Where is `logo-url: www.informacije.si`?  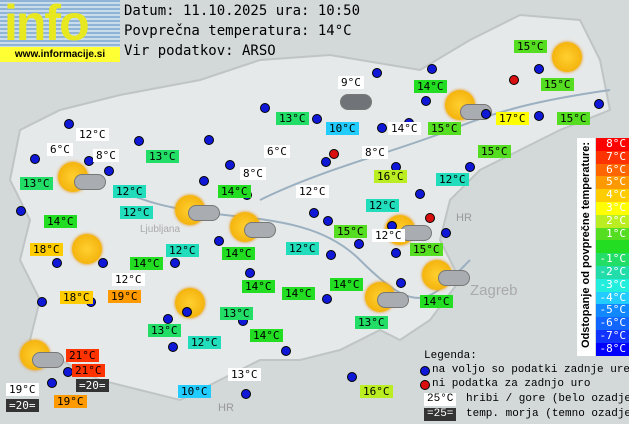 logo-url: www.informacije.si is located at coordinates (60, 54).